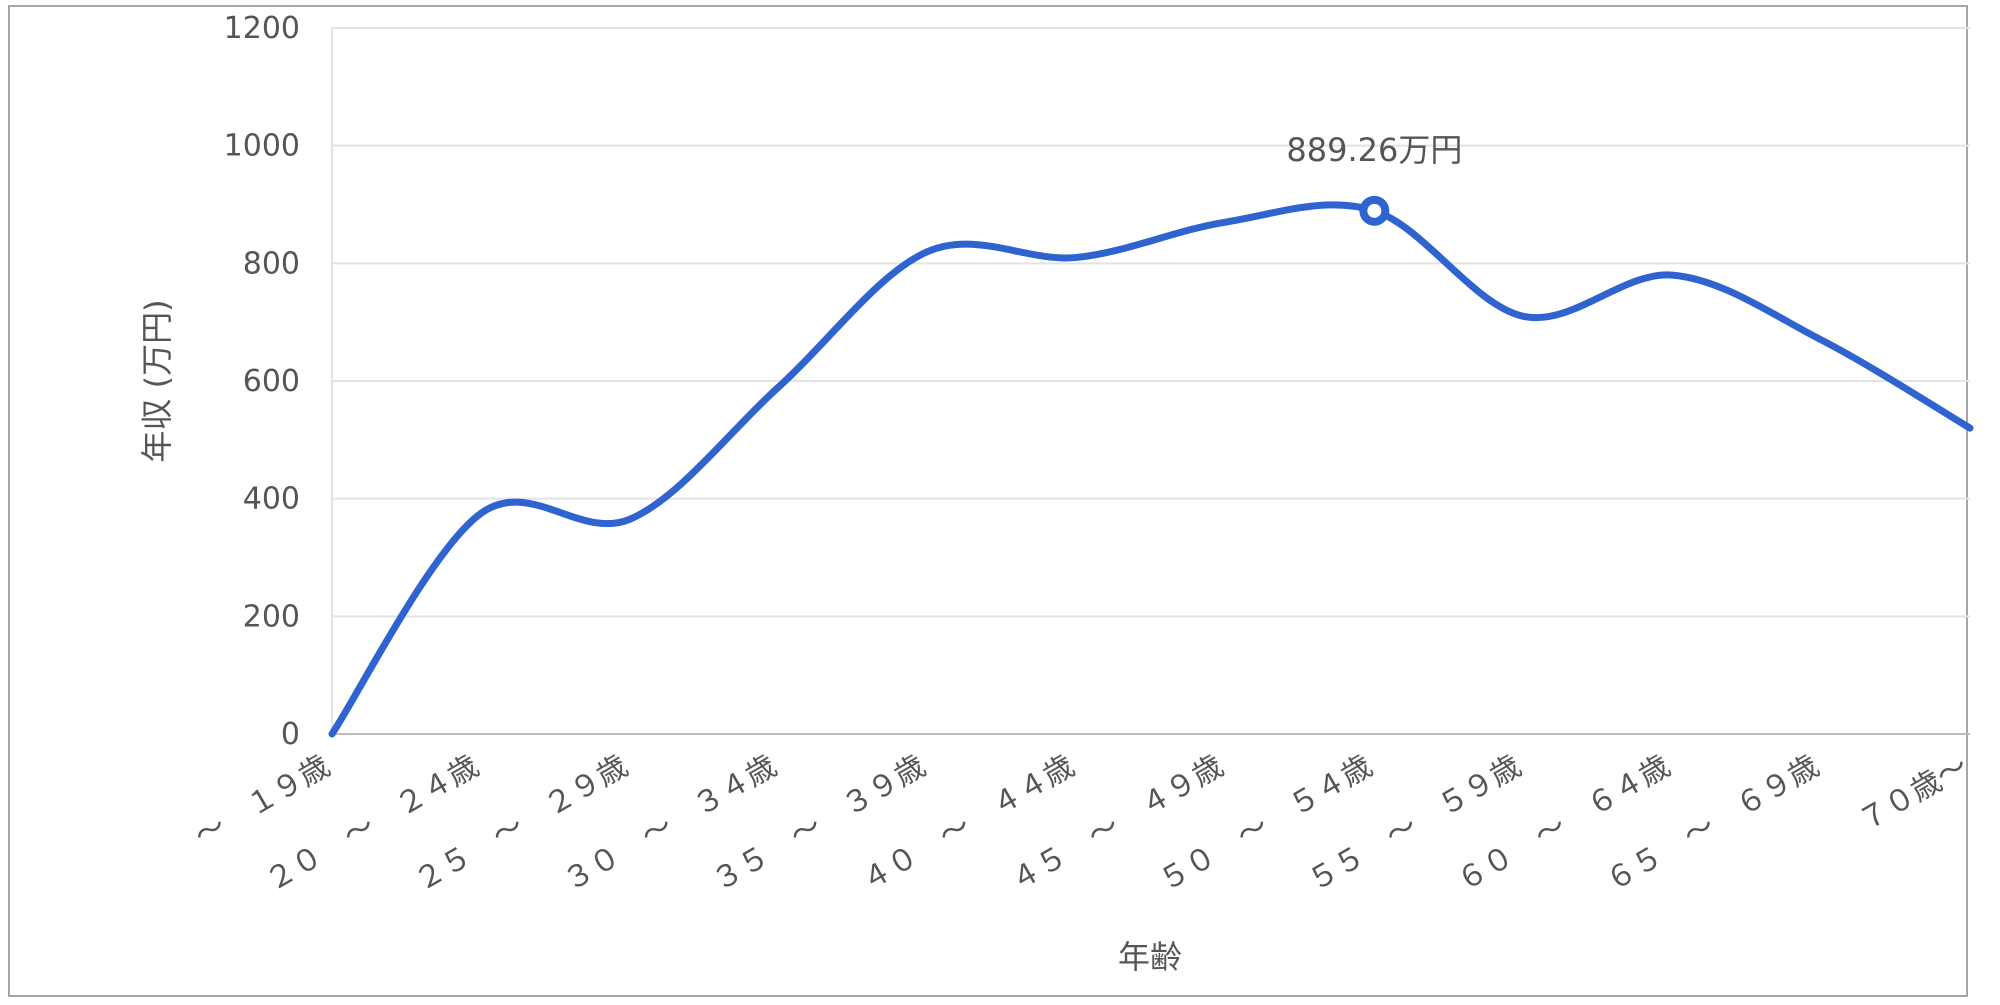  Describe the element at coordinates (157, 380) in the screenshot. I see `y-axis-title: 年収 (万円)` at that location.